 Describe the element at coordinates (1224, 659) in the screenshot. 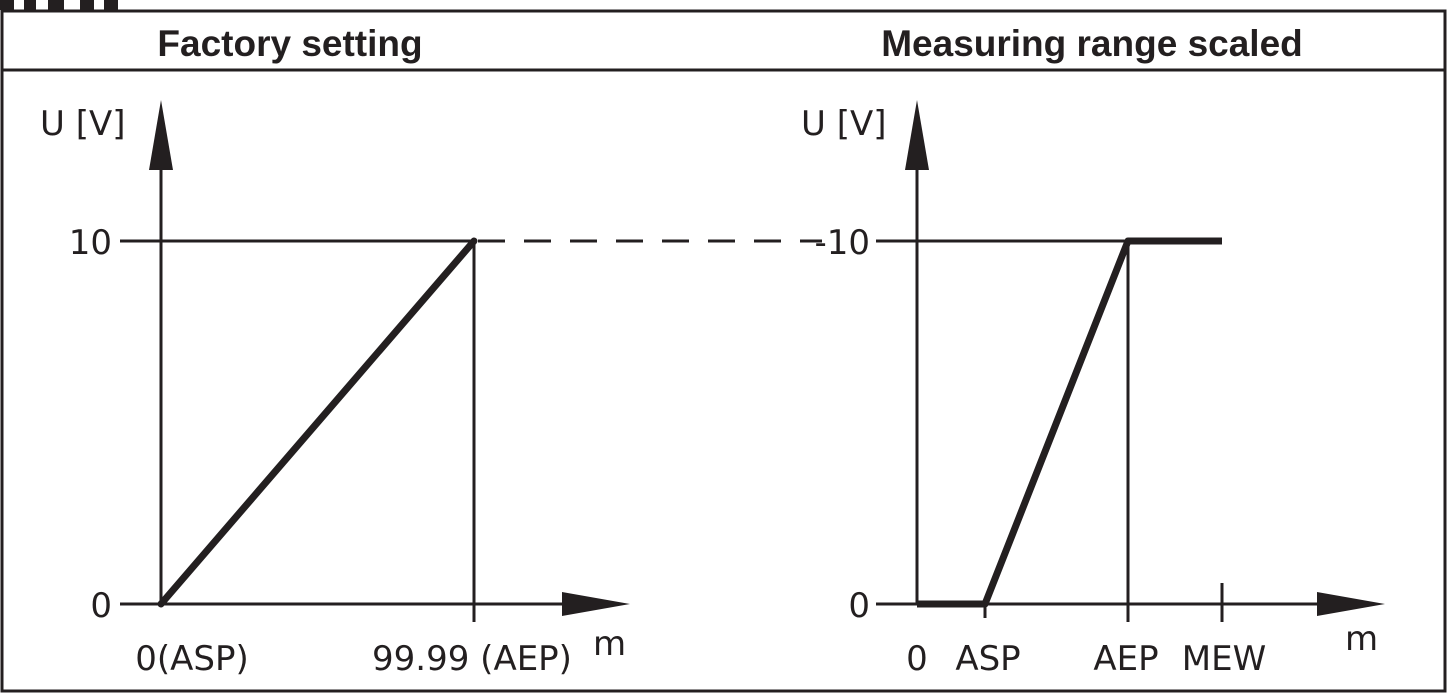

I see `right-x-tick-label-mew: MEW` at that location.